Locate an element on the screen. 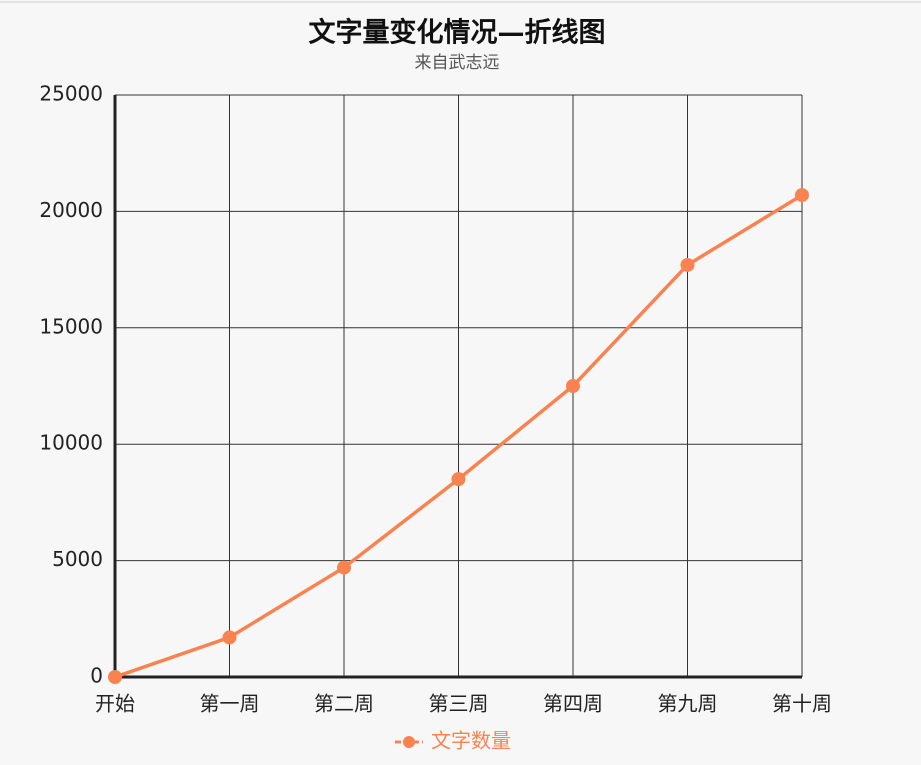 Image resolution: width=921 pixels, height=765 pixels. x-tick-label: 第九周 is located at coordinates (688, 704).